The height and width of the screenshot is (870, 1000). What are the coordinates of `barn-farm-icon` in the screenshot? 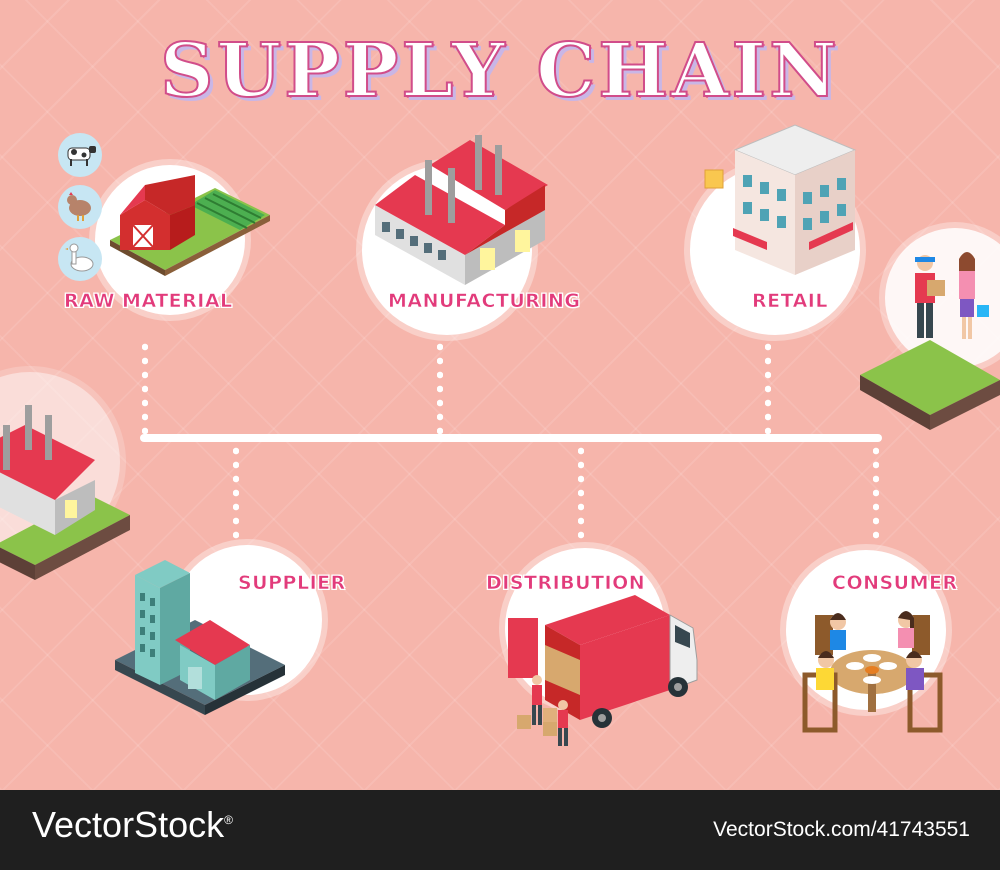 It's located at (190, 225).